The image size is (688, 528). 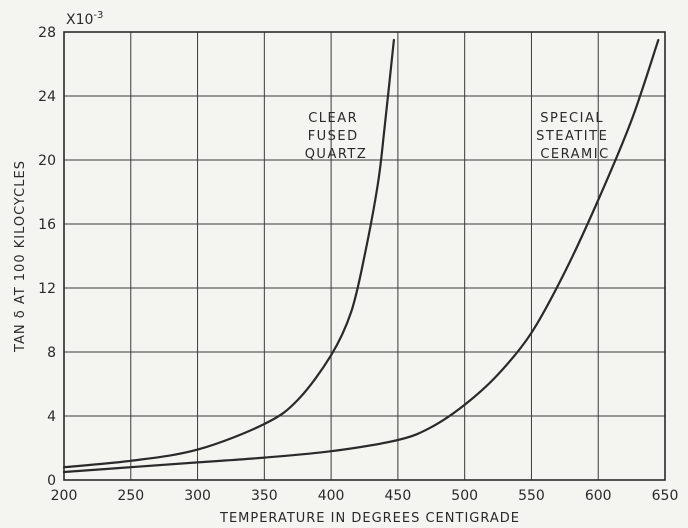 What do you see at coordinates (574, 154) in the screenshot?
I see `annotation-line: CERAMIC` at bounding box center [574, 154].